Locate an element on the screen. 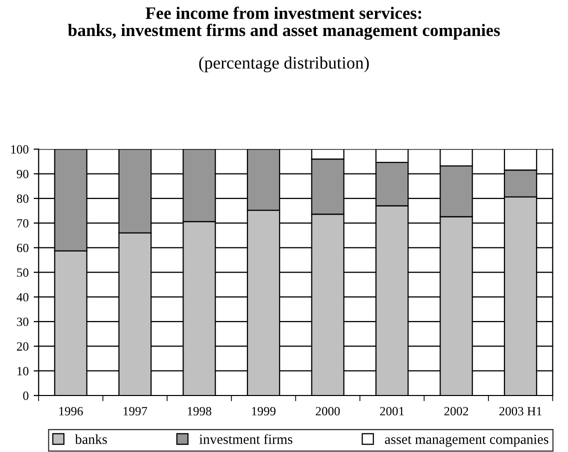  x-tick-label: 1997 is located at coordinates (136, 411).